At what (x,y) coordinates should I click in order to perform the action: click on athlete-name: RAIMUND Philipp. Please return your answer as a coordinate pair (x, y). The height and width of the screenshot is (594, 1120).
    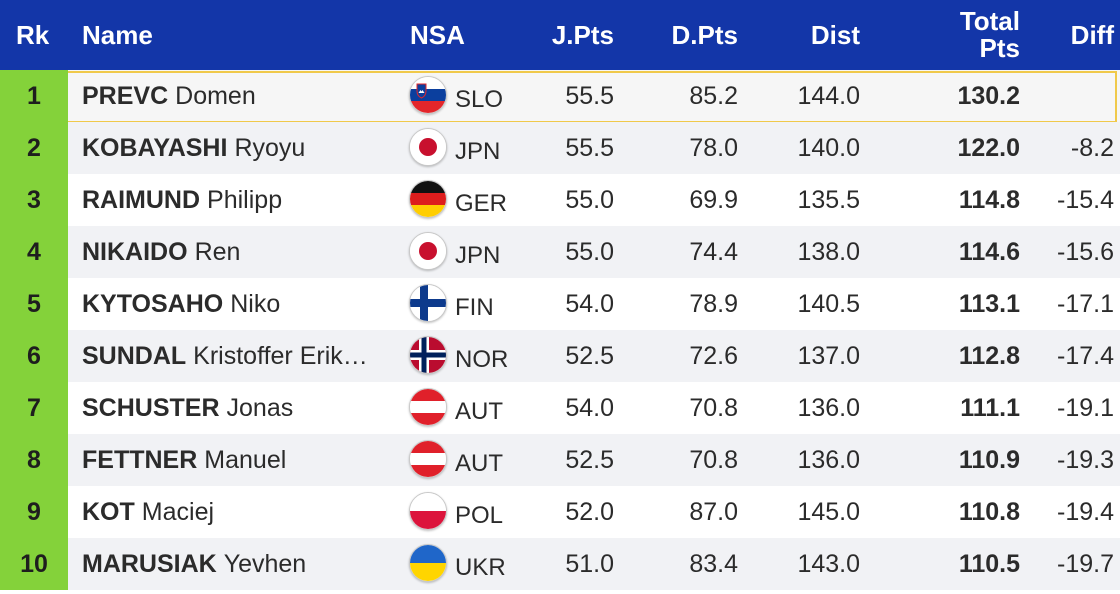
    Looking at the image, I should click on (238, 200).